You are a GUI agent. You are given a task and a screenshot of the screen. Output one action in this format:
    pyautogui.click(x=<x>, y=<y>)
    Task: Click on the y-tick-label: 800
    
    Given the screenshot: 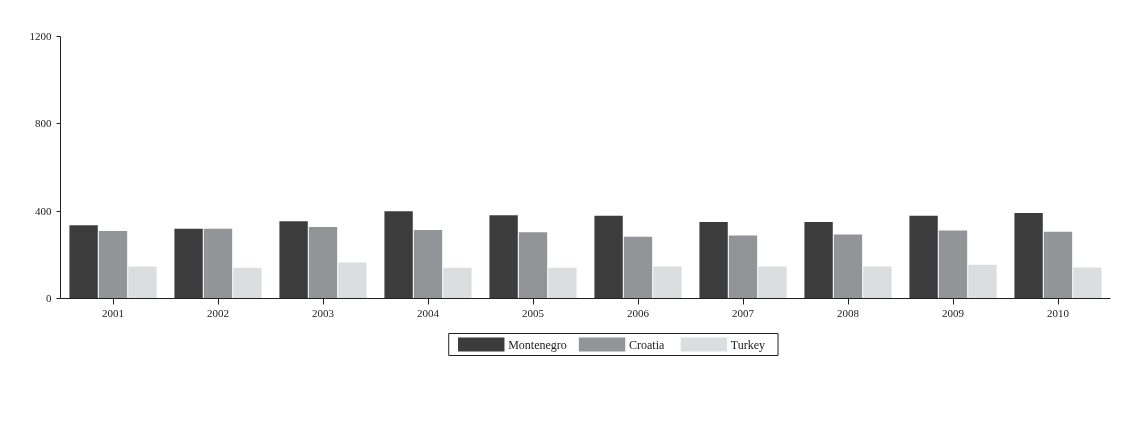 What is the action you would take?
    pyautogui.click(x=43, y=123)
    